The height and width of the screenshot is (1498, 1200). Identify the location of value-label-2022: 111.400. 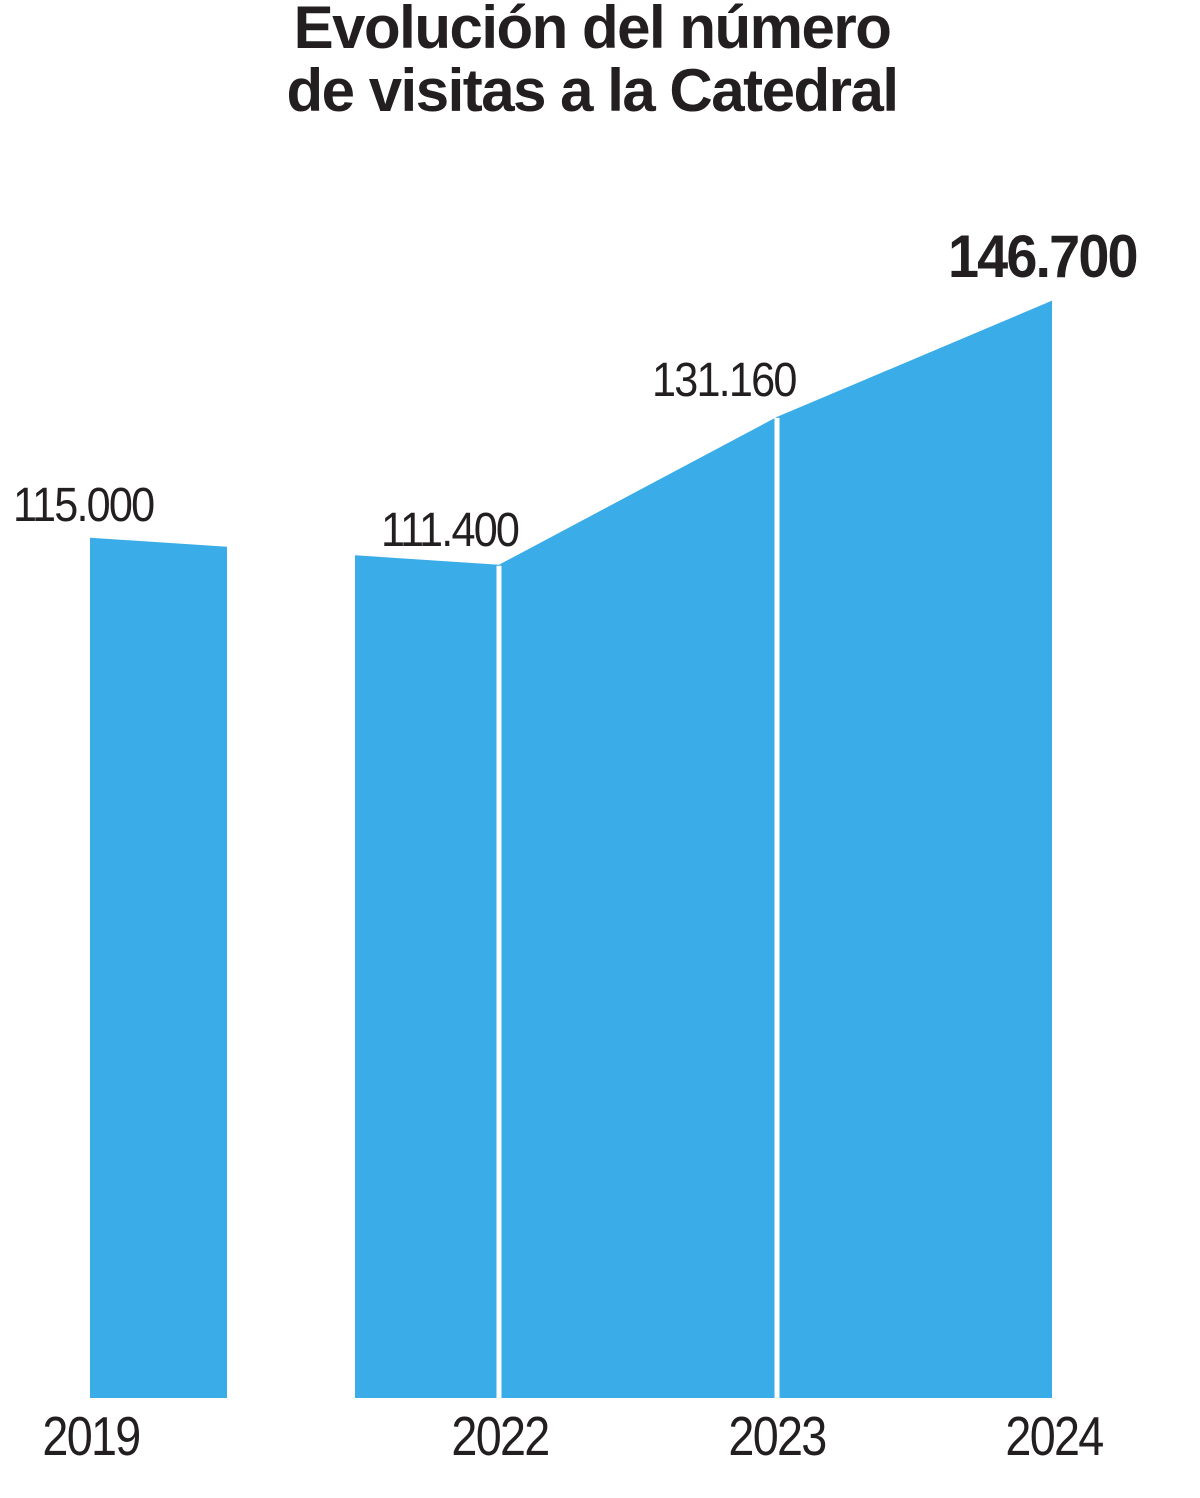
(450, 530).